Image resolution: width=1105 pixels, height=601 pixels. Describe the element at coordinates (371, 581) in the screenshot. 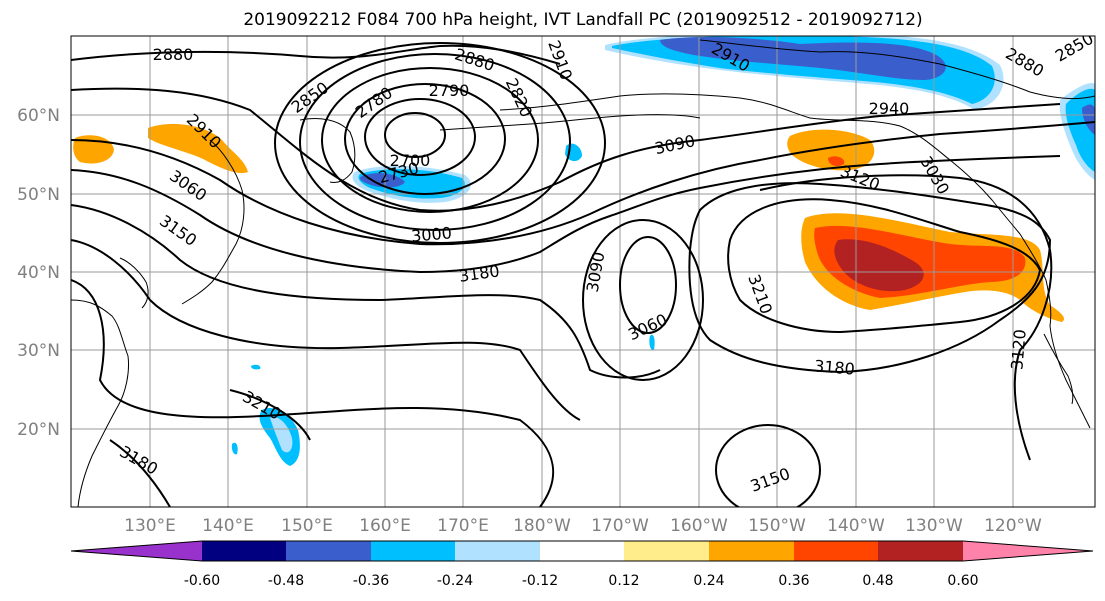

I see `colorbar-tick-label: -0.36` at that location.